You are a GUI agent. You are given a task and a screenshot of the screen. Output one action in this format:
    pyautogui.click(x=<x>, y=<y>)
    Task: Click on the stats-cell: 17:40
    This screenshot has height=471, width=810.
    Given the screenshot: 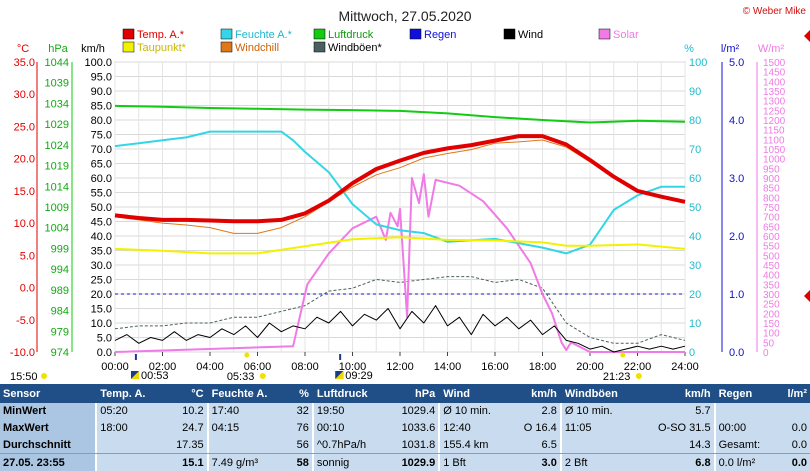 What is the action you would take?
    pyautogui.click(x=248, y=411)
    